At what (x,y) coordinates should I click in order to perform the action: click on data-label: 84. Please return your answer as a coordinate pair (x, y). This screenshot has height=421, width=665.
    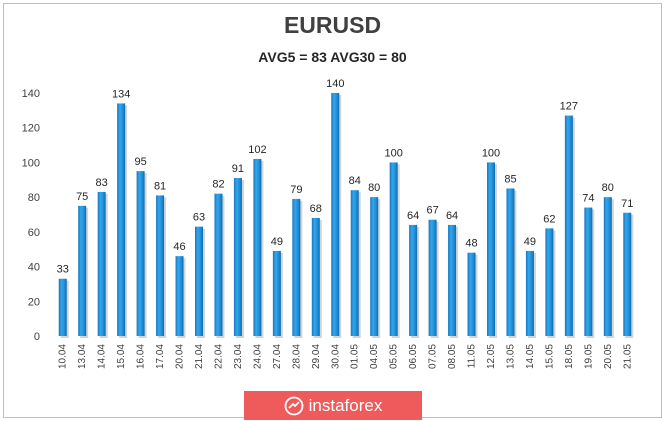
    Looking at the image, I should click on (355, 181).